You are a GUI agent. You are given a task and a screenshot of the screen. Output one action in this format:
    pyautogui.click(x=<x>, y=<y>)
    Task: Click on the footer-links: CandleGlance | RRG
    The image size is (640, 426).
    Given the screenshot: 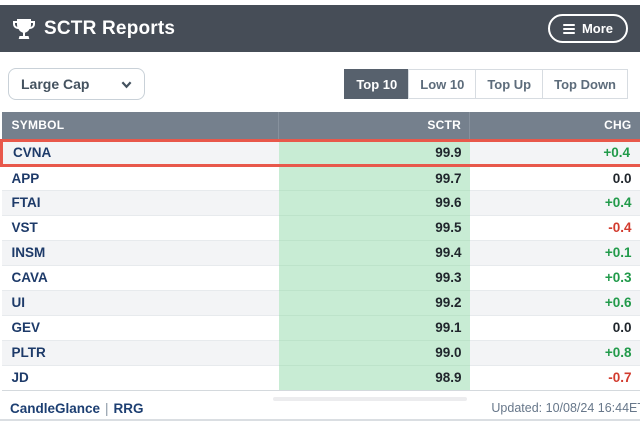 What is the action you would take?
    pyautogui.click(x=77, y=408)
    